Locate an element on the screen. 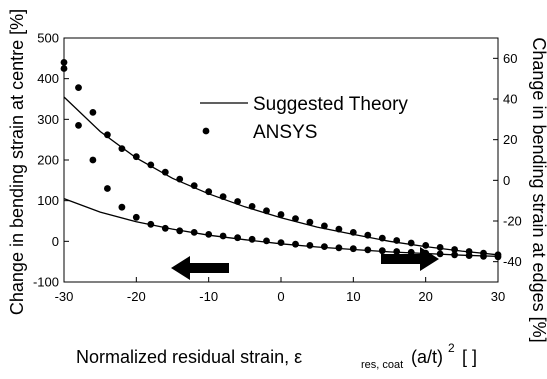  left-arrow-icon is located at coordinates (200, 268).